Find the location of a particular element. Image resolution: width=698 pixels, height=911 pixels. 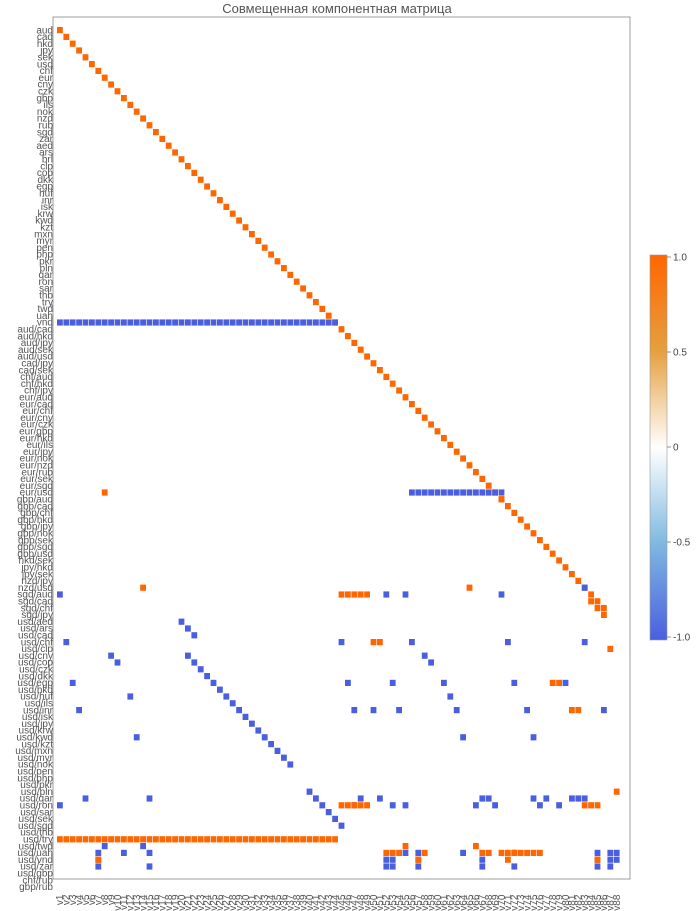

row-label: eur/gbp is located at coordinates (36, 432).